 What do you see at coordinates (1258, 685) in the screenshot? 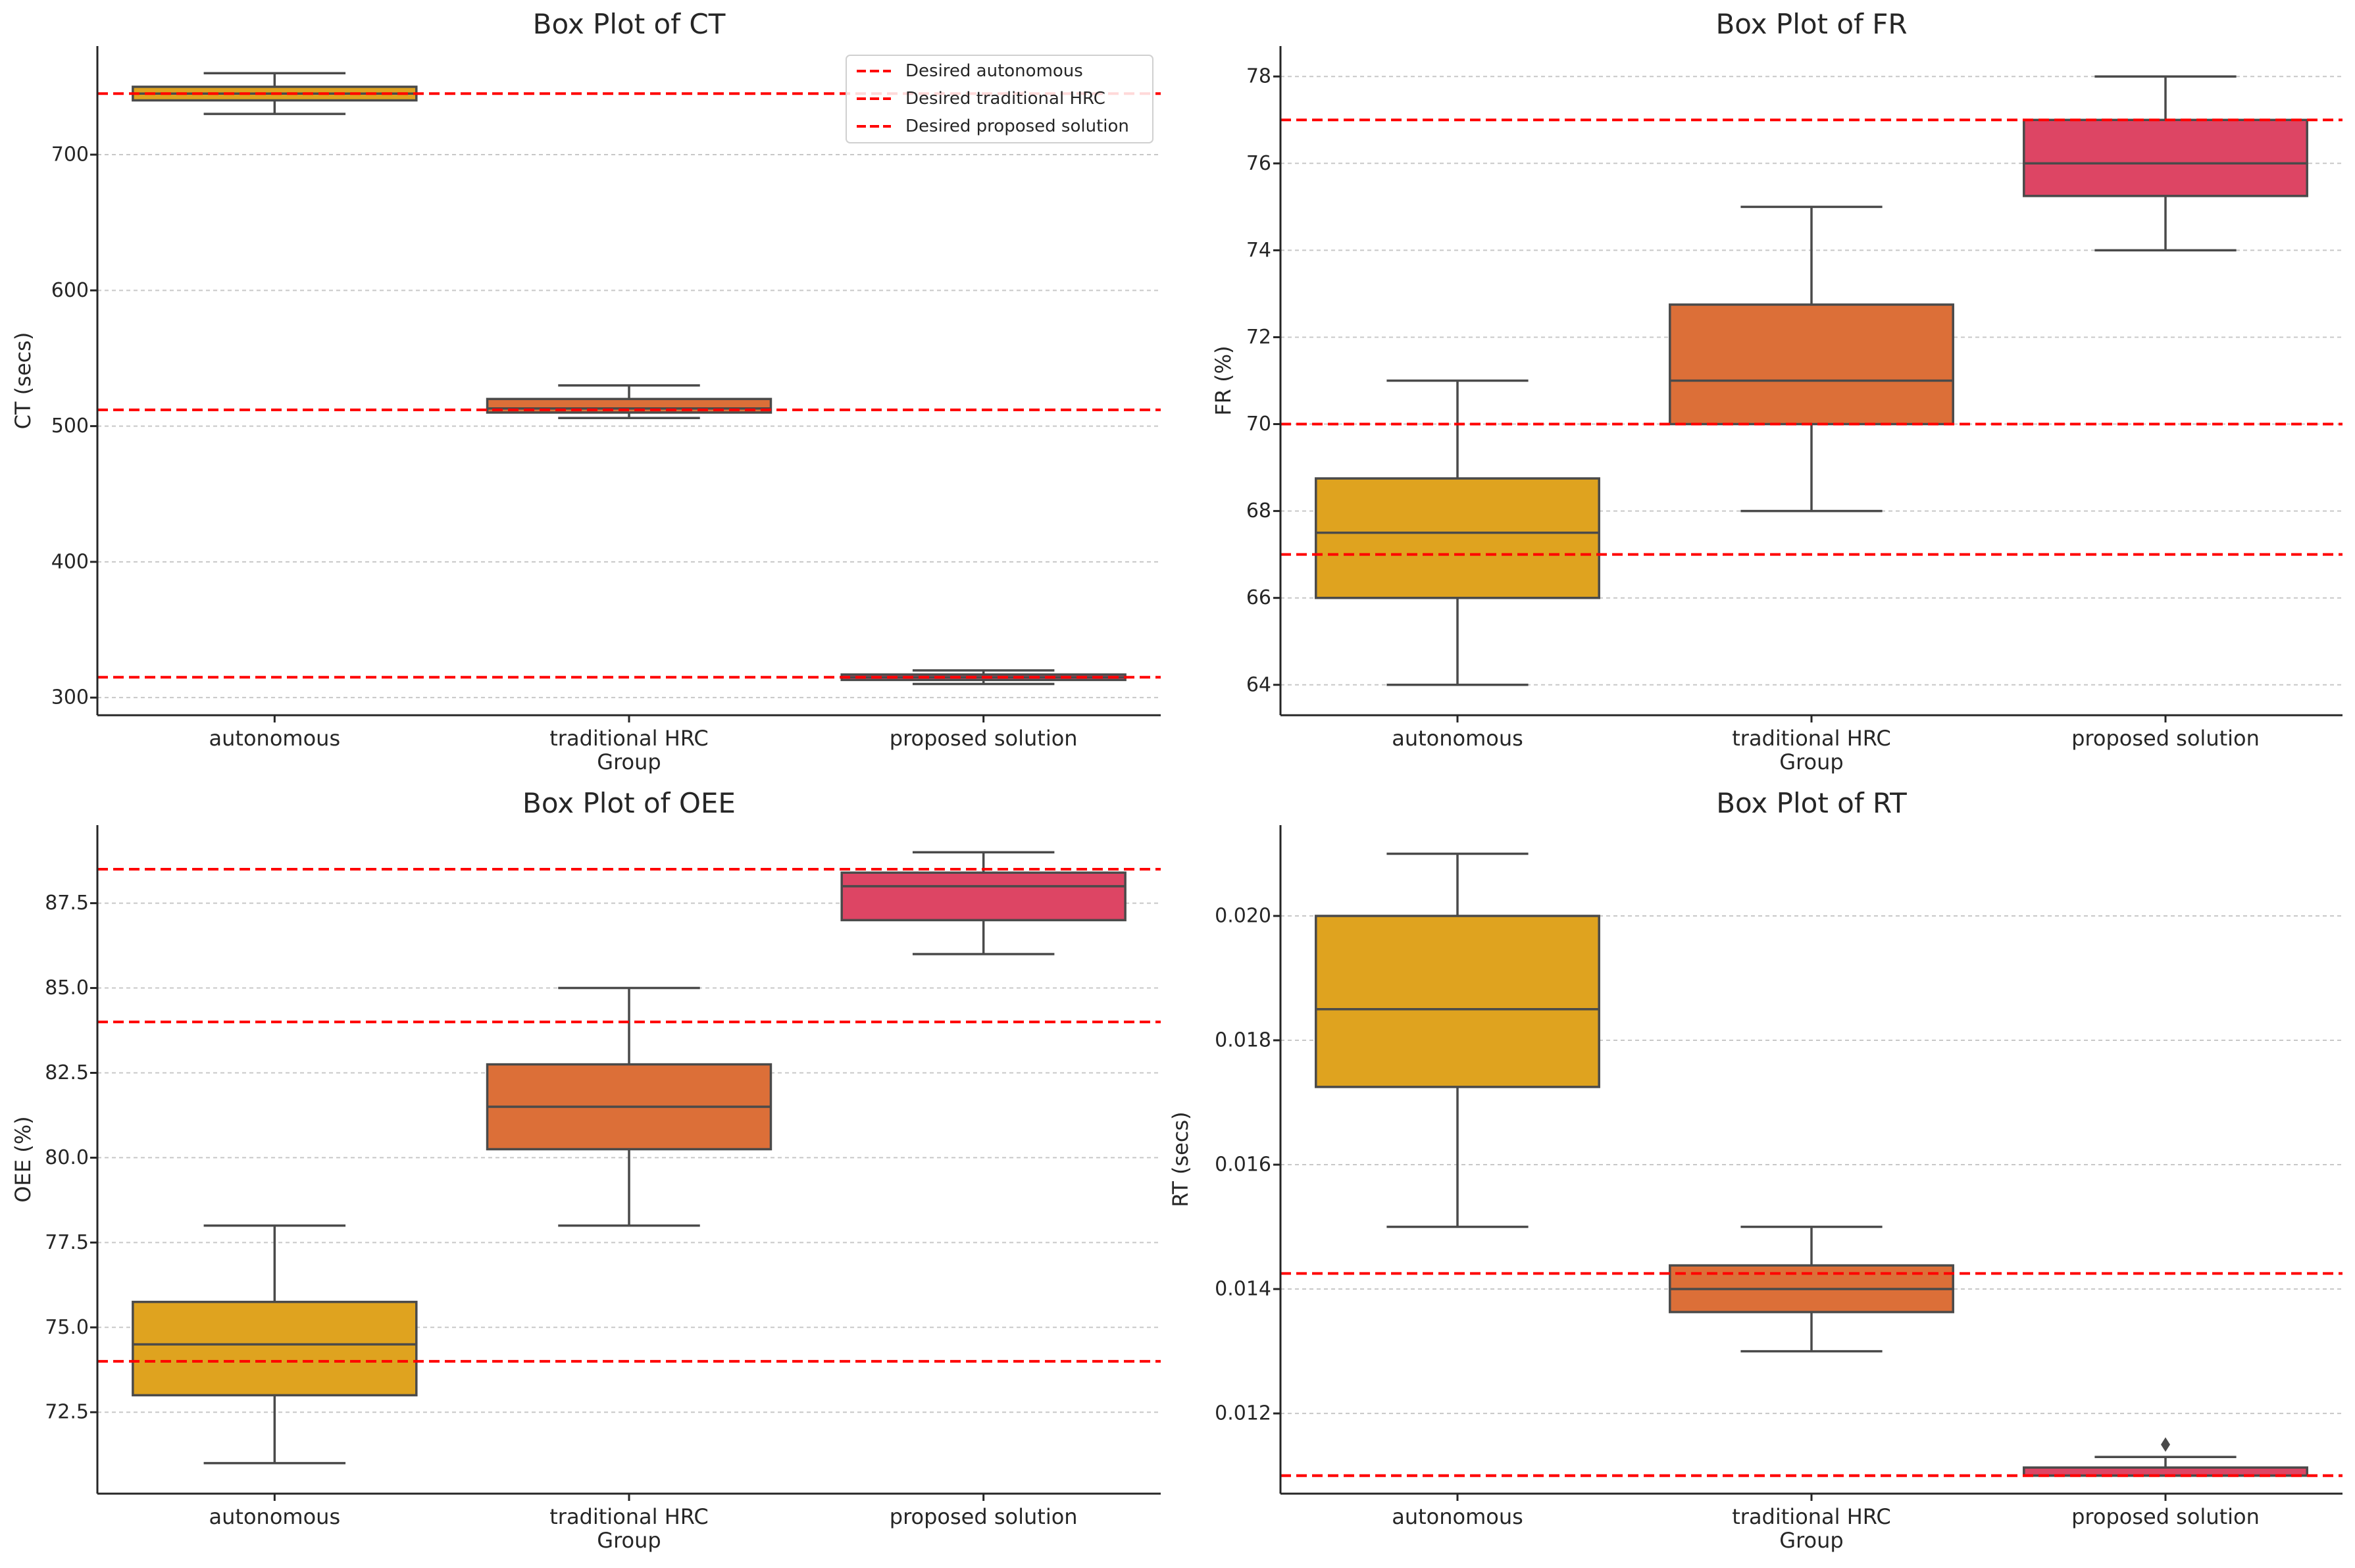
I see `y-tick-label: 64` at bounding box center [1258, 685].